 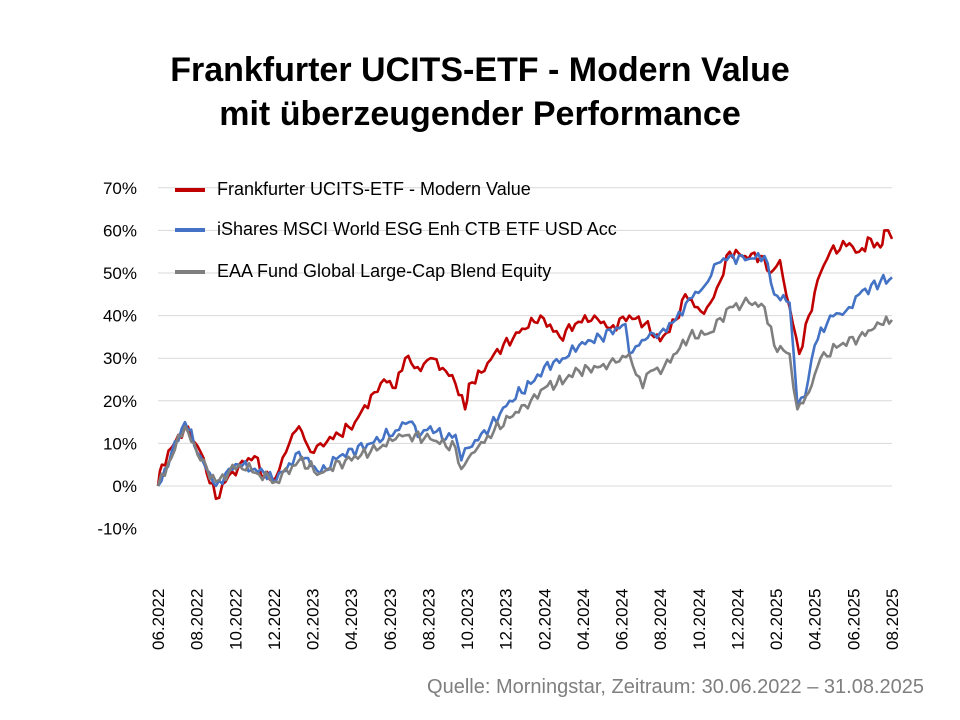 I want to click on x-tick-label: 10.2023, so click(x=467, y=619).